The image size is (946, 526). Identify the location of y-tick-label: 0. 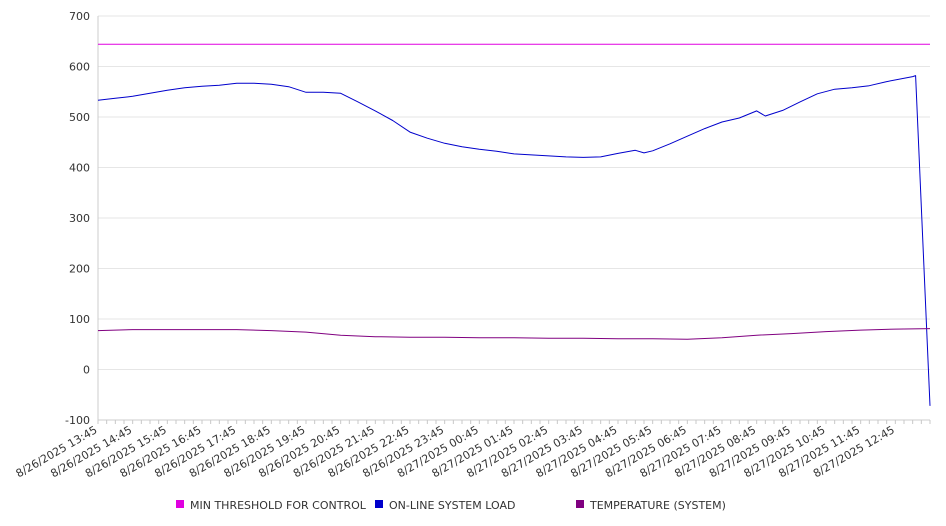
(86, 370).